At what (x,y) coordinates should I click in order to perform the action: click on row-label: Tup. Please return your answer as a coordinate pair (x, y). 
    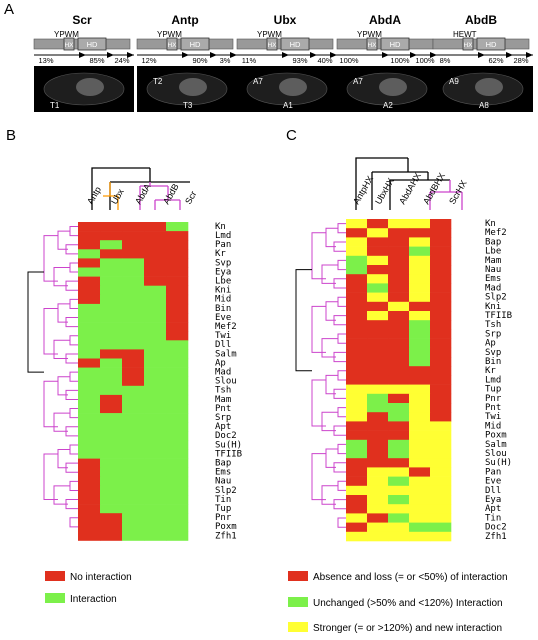
    Looking at the image, I should click on (493, 390).